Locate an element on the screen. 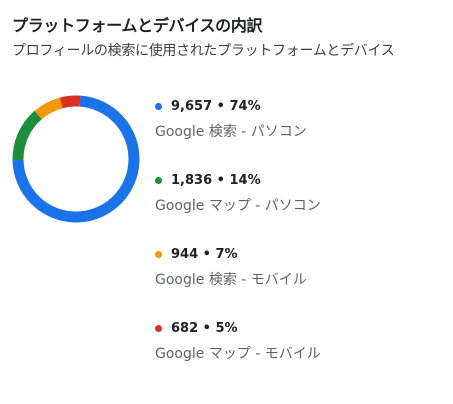  legend-value-search-desktop: 9,657 • 74% is located at coordinates (216, 106).